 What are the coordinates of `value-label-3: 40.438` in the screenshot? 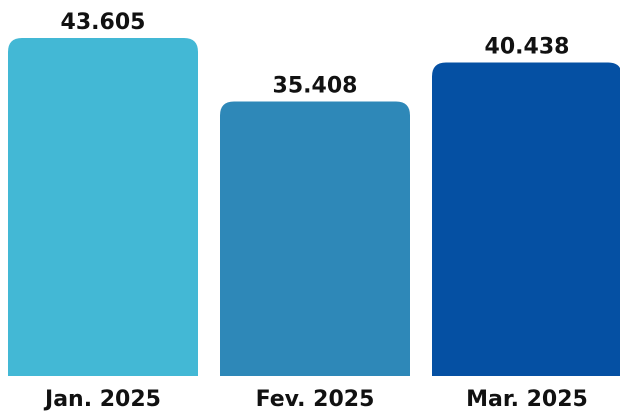 It's located at (527, 47).